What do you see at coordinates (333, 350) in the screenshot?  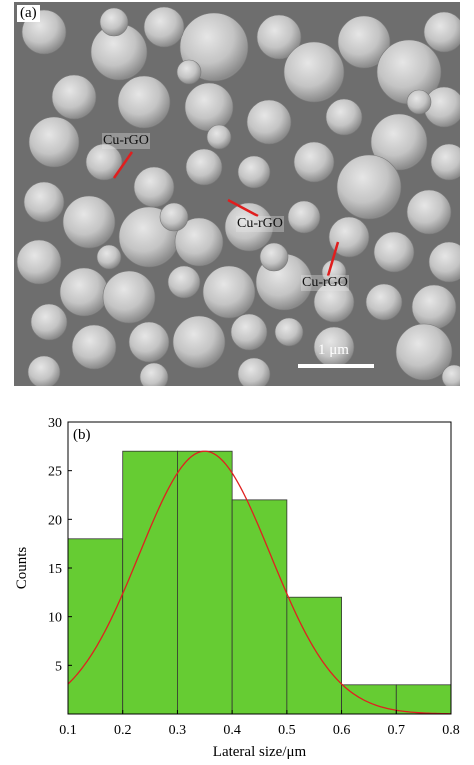 I see `scale-bar-label: 1 μm` at bounding box center [333, 350].